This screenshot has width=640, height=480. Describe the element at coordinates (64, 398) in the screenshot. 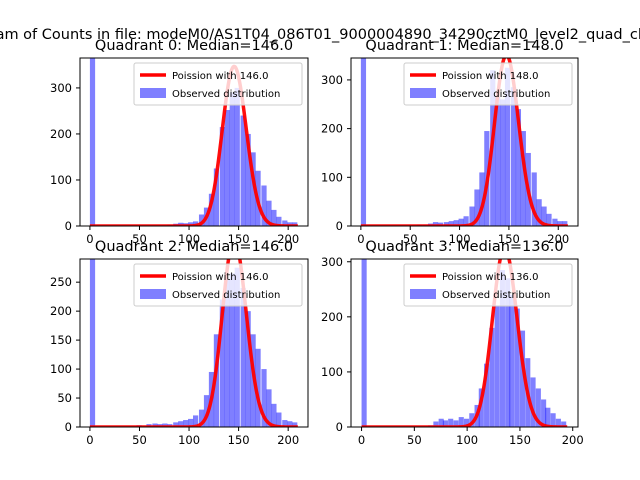

I see `y-tick-label: 50` at that location.